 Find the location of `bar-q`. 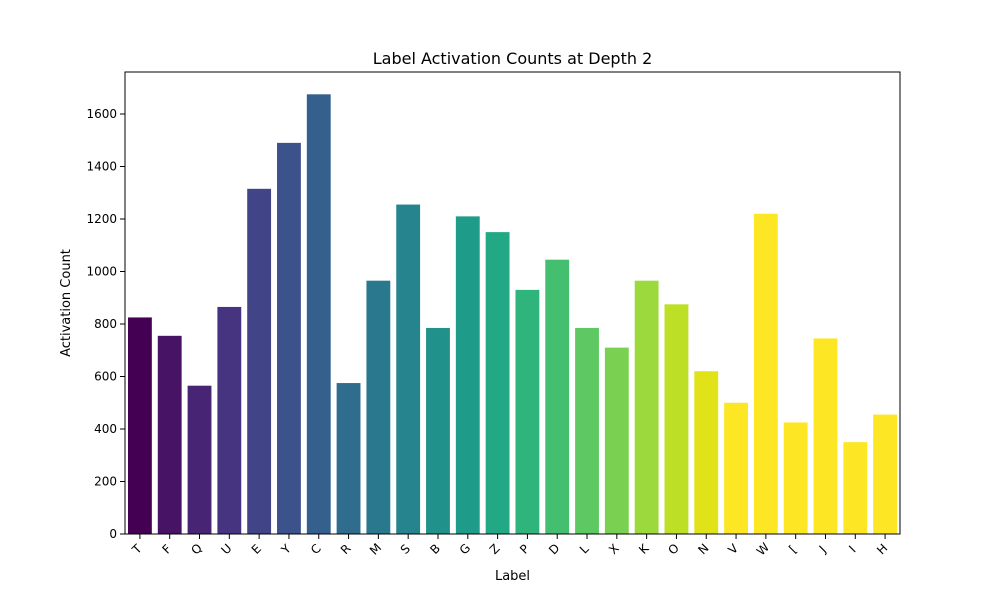

bar-q is located at coordinates (199, 459).